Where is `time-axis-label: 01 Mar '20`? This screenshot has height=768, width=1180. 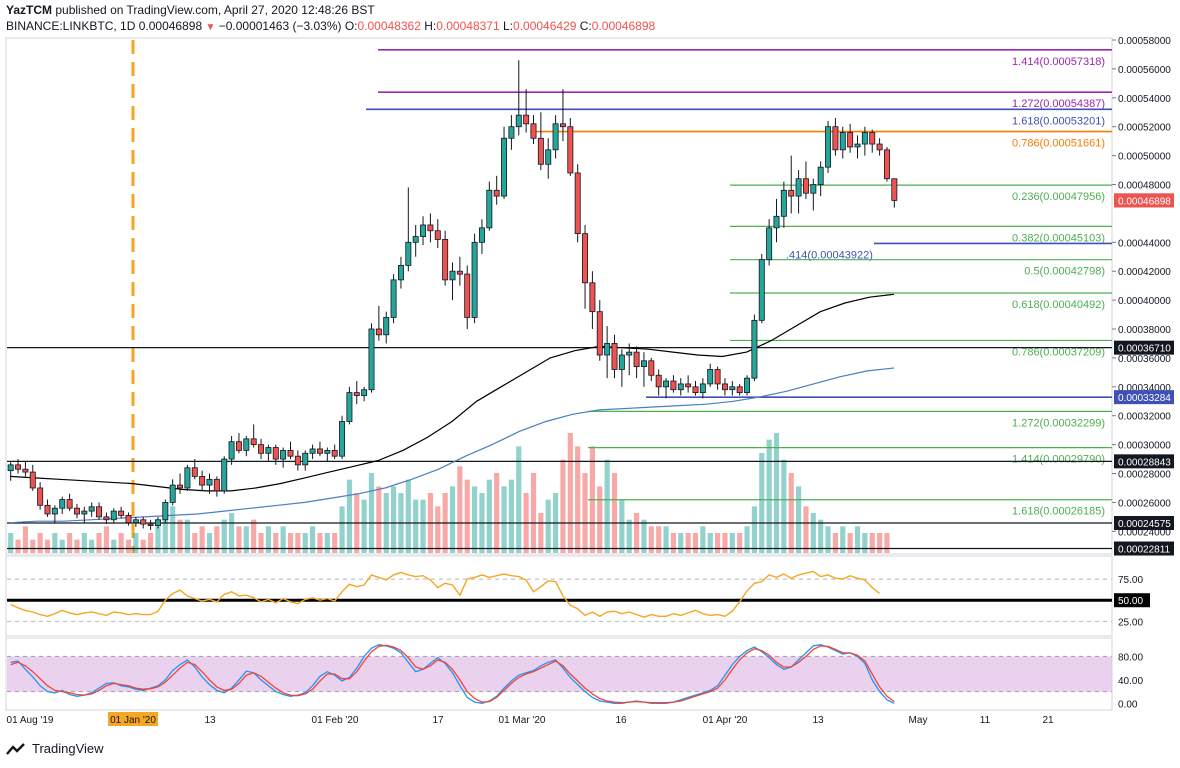 time-axis-label: 01 Mar '20 is located at coordinates (522, 720).